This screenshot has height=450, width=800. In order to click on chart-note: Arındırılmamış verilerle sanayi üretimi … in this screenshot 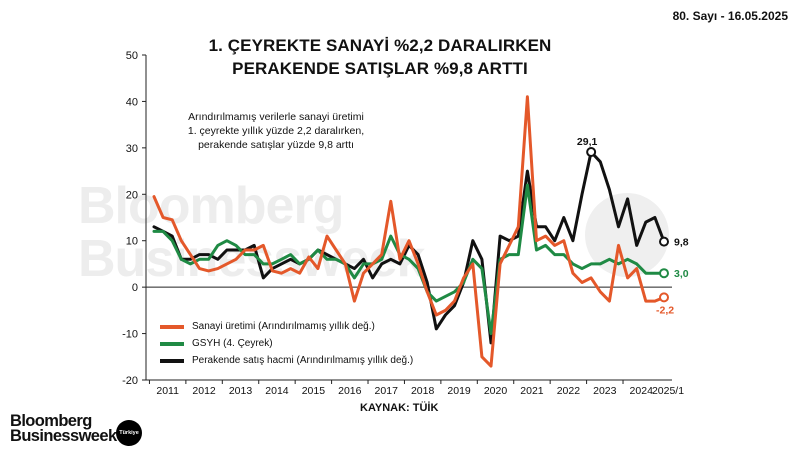, I will do `click(276, 131)`.